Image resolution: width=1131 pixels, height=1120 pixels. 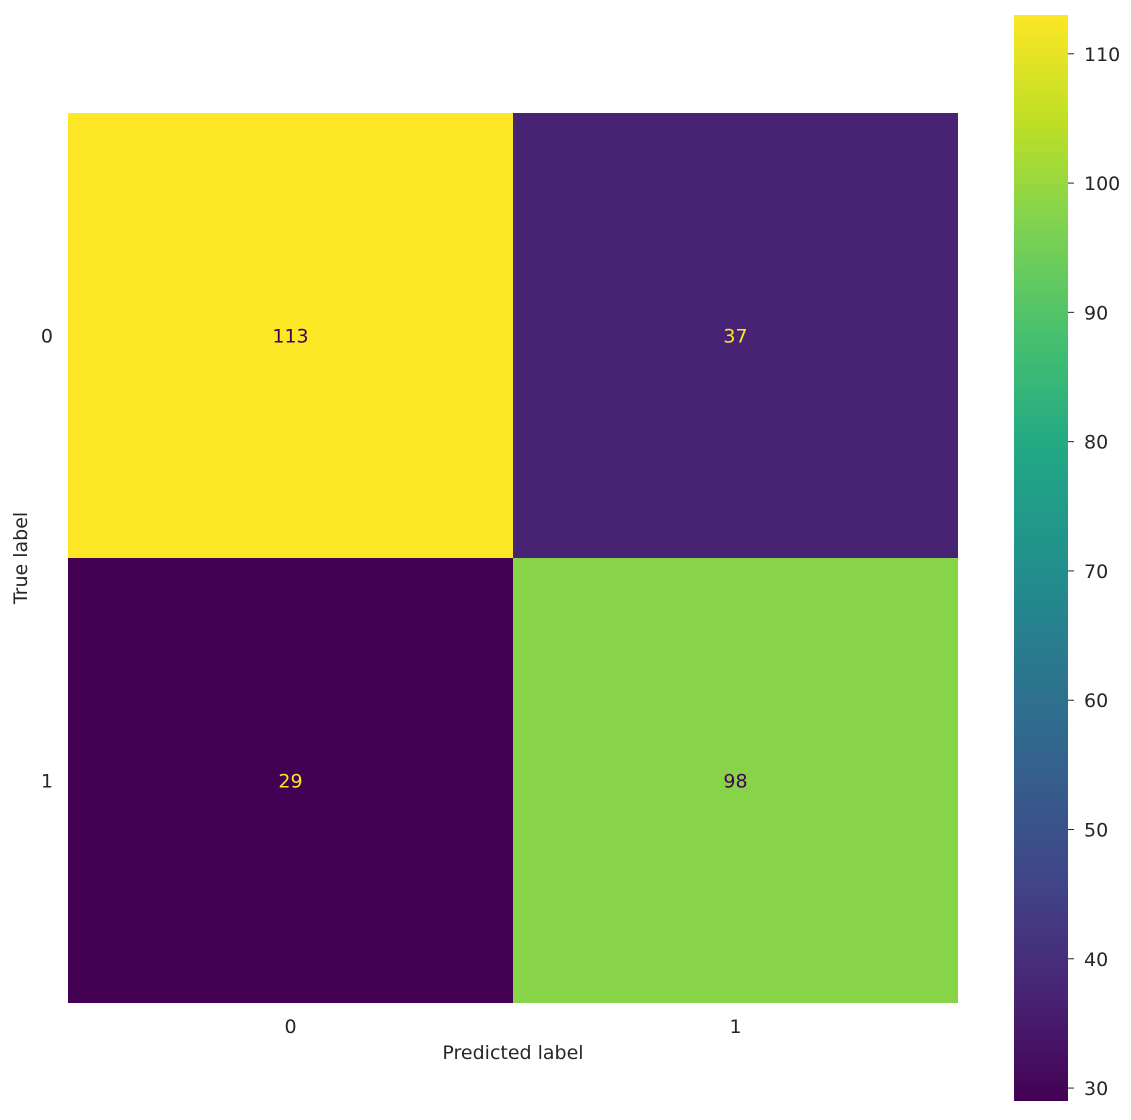 What do you see at coordinates (47, 782) in the screenshot?
I see `y-tick-label: 1` at bounding box center [47, 782].